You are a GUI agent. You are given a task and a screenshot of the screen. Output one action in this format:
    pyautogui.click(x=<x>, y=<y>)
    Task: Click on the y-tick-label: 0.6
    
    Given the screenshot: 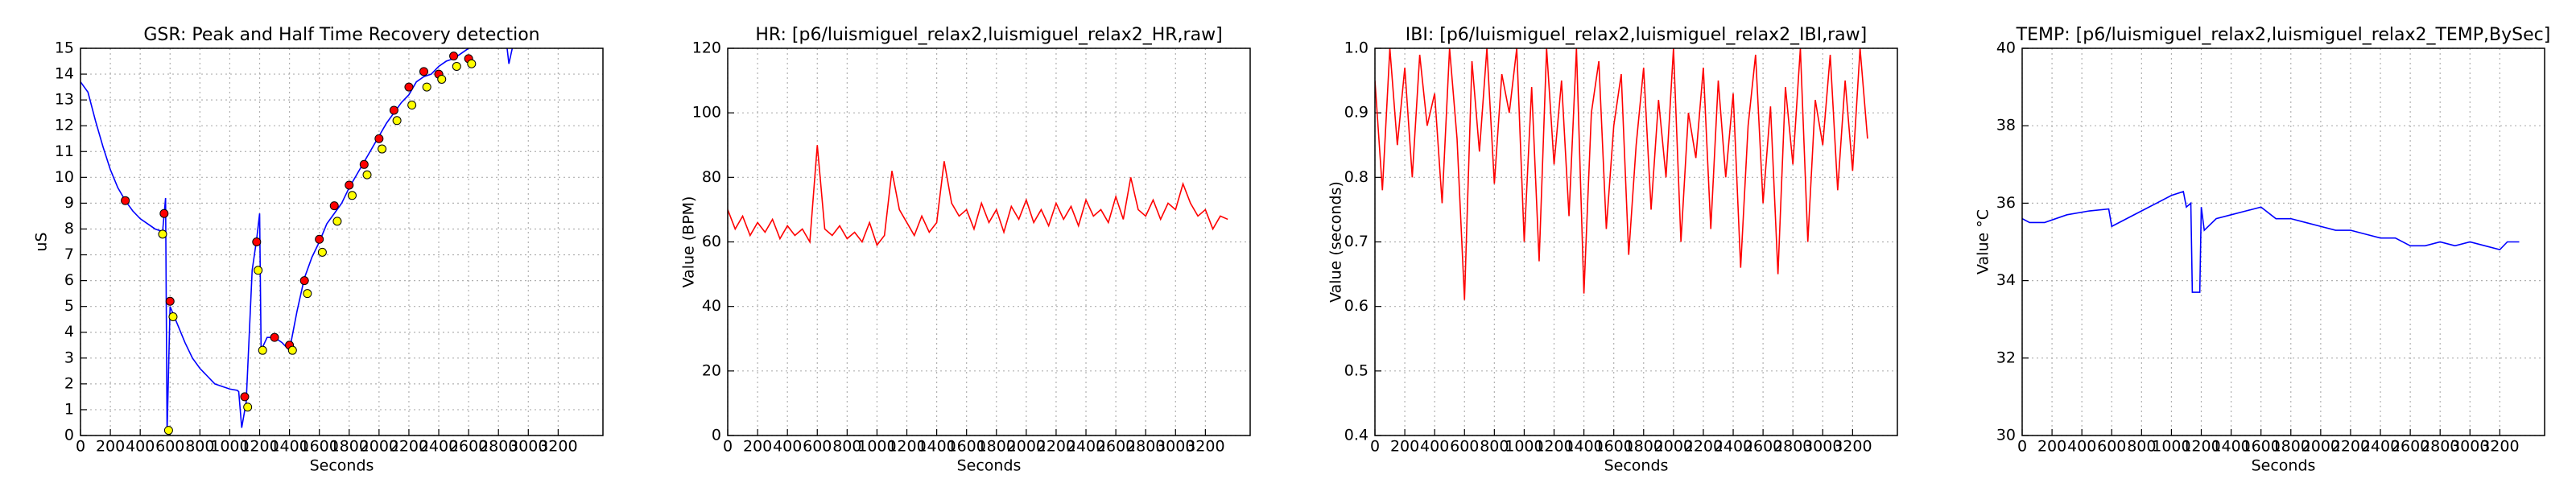 What is the action you would take?
    pyautogui.click(x=1356, y=306)
    